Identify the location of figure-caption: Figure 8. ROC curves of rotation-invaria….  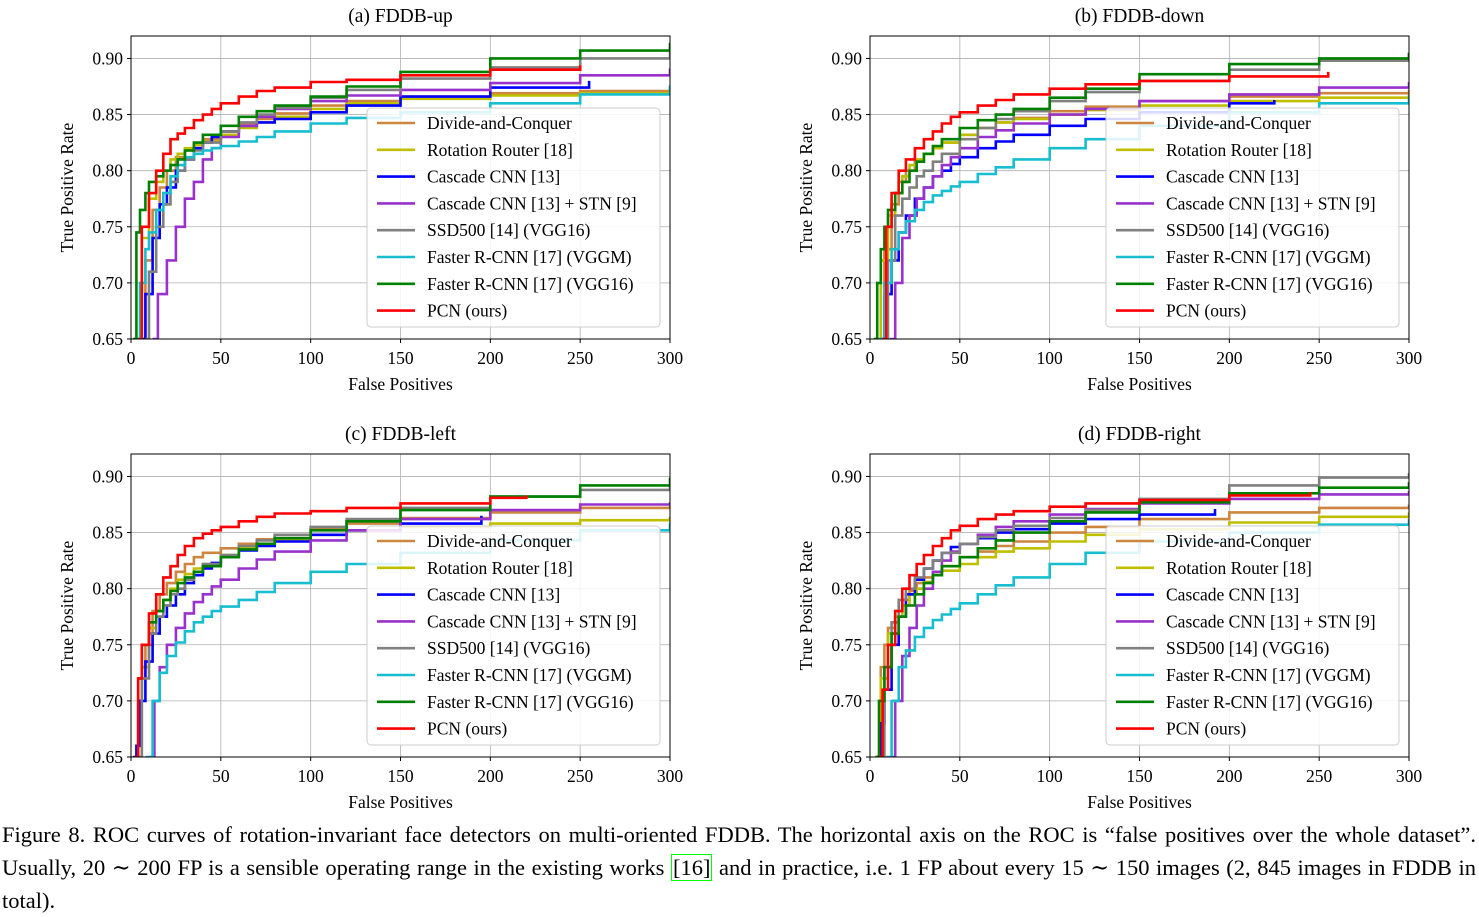
(739, 867).